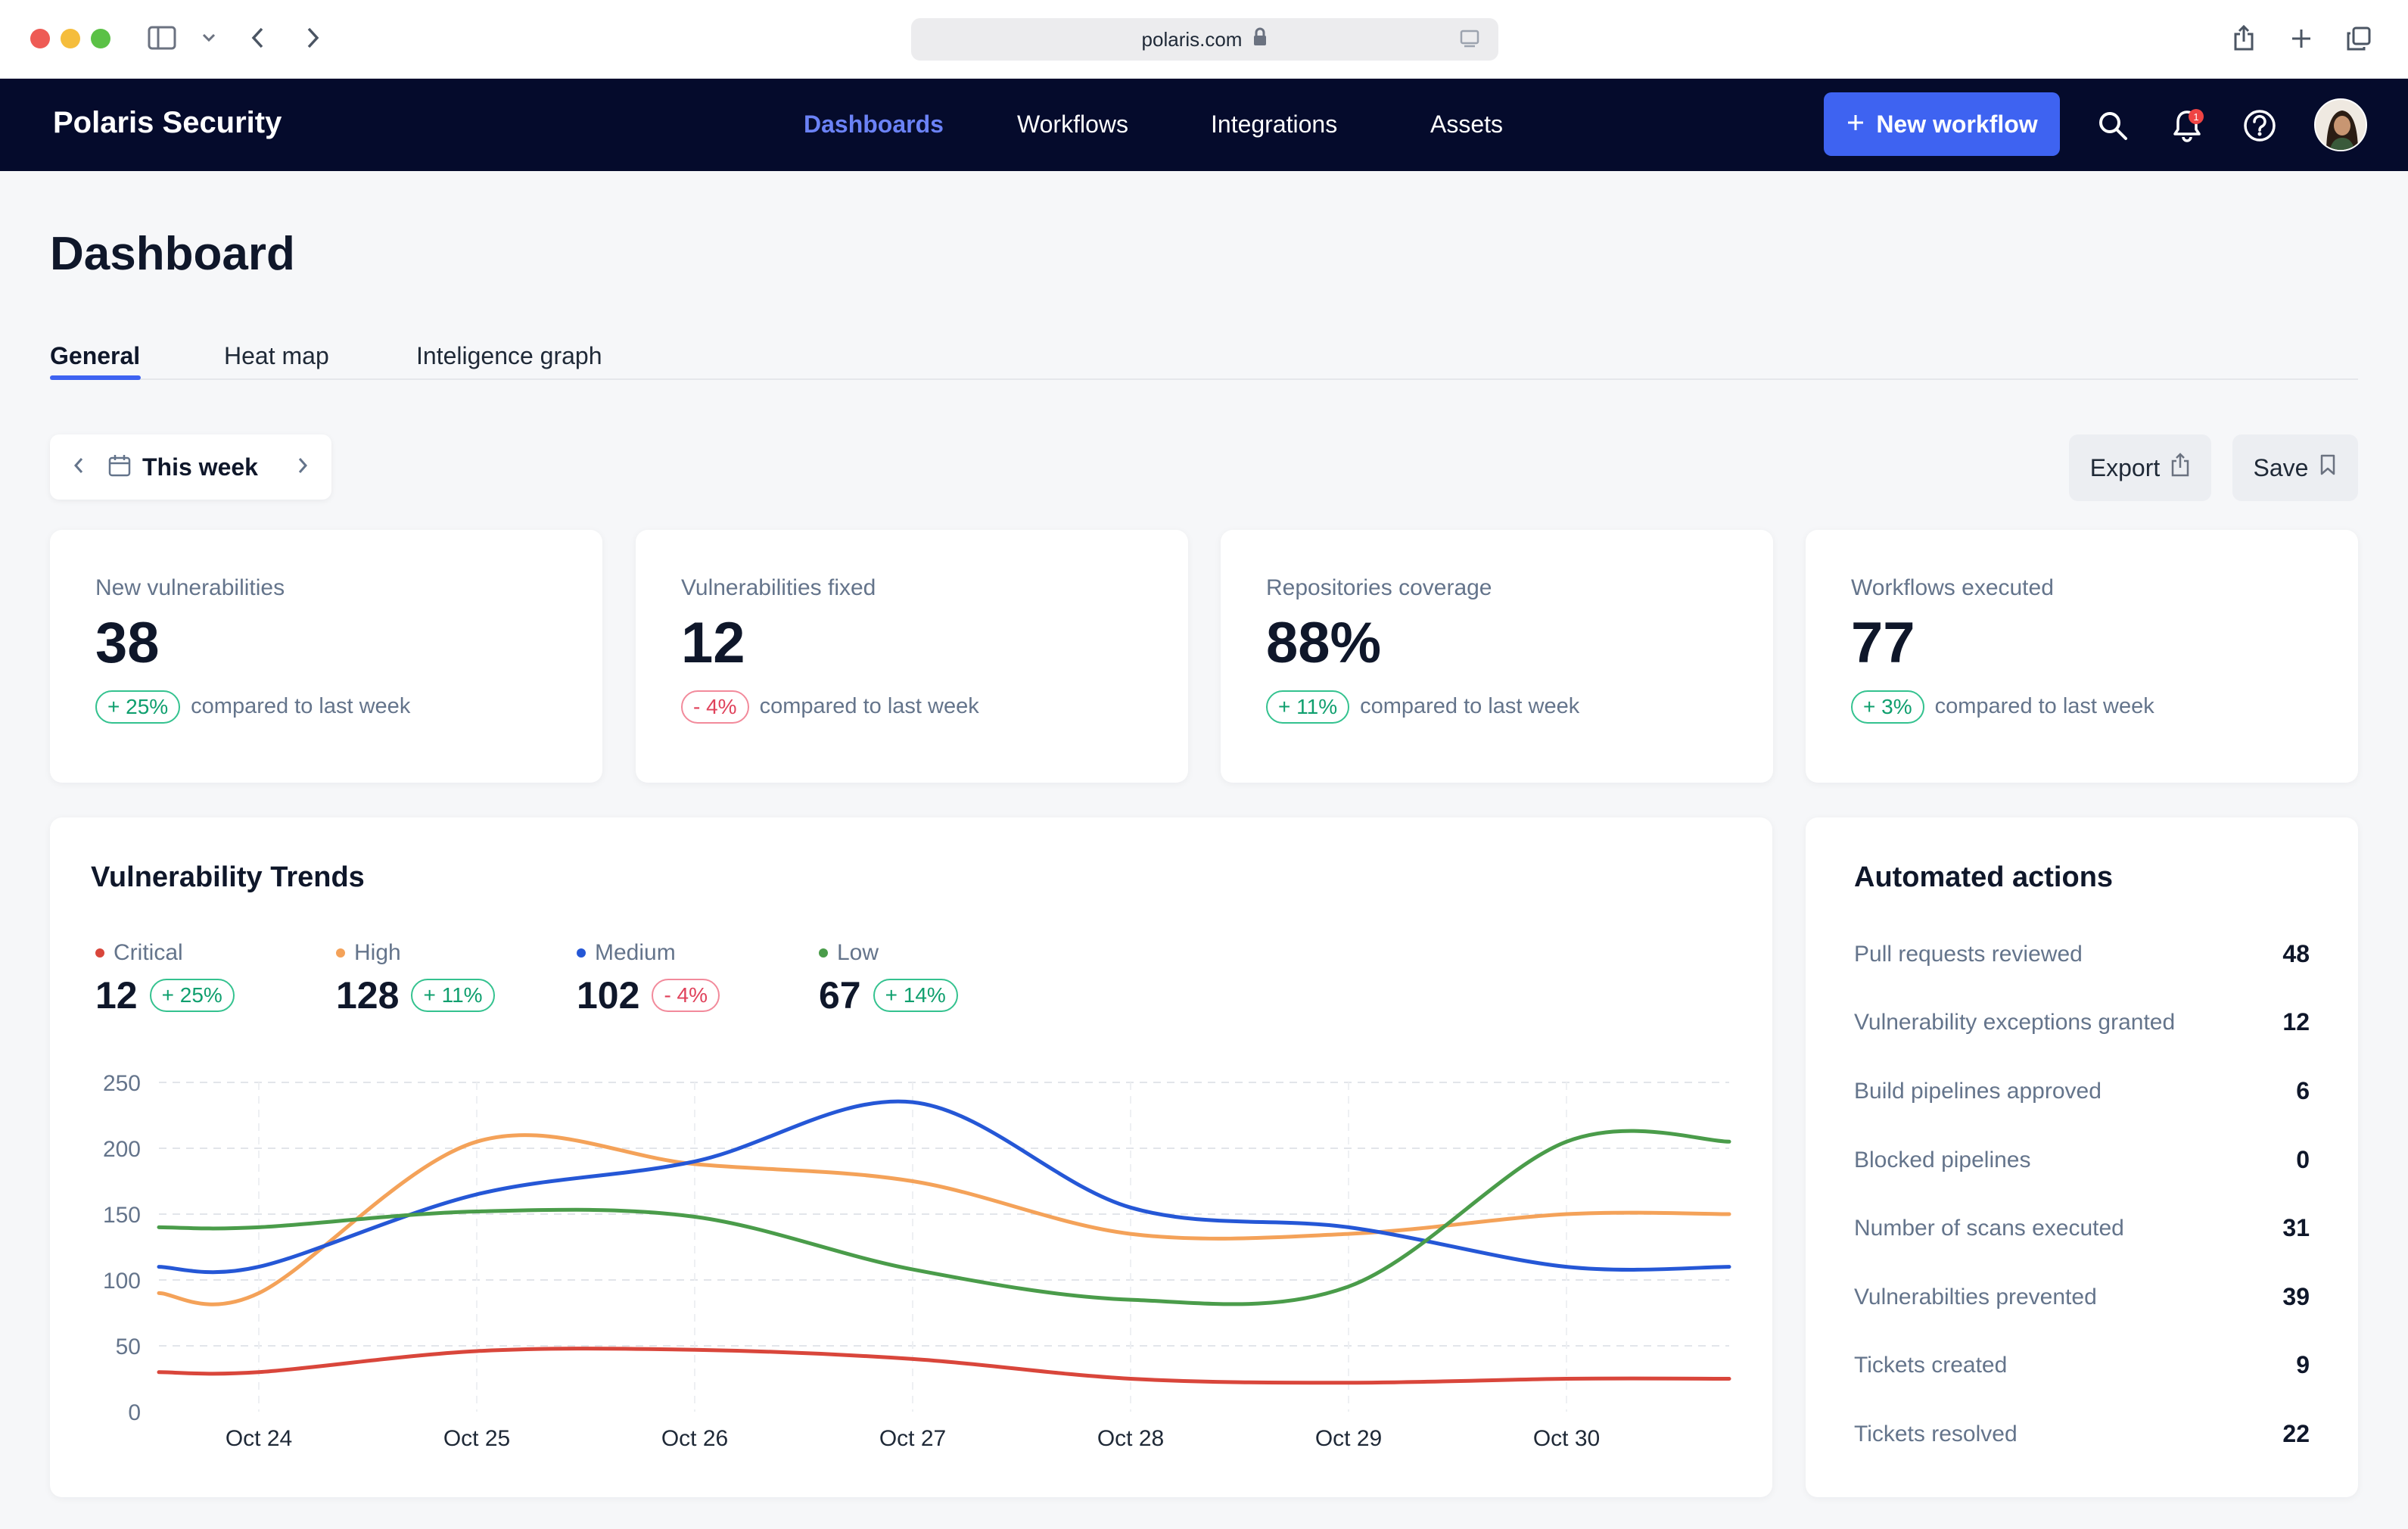 The height and width of the screenshot is (1529, 2408). What do you see at coordinates (1274, 124) in the screenshot?
I see `nav-link-integrations: Integrations` at bounding box center [1274, 124].